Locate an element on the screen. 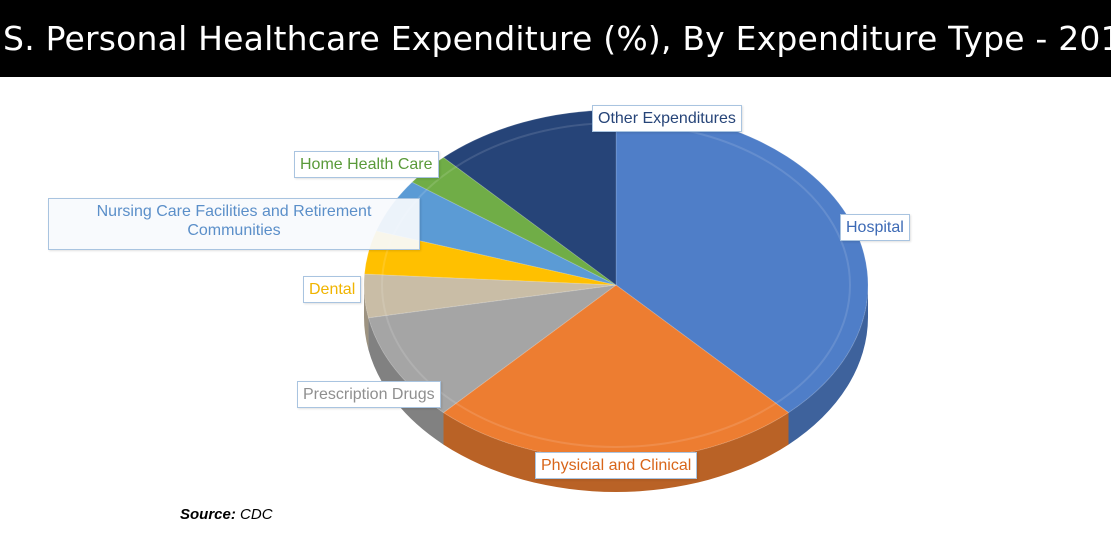  pie-side-physicial-and-clinical is located at coordinates (616, 452).